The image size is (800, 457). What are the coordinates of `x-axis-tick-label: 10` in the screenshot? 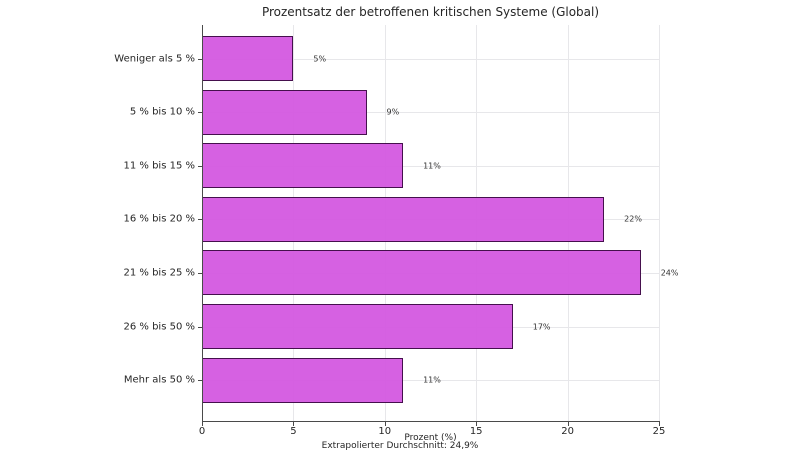 It's located at (385, 431).